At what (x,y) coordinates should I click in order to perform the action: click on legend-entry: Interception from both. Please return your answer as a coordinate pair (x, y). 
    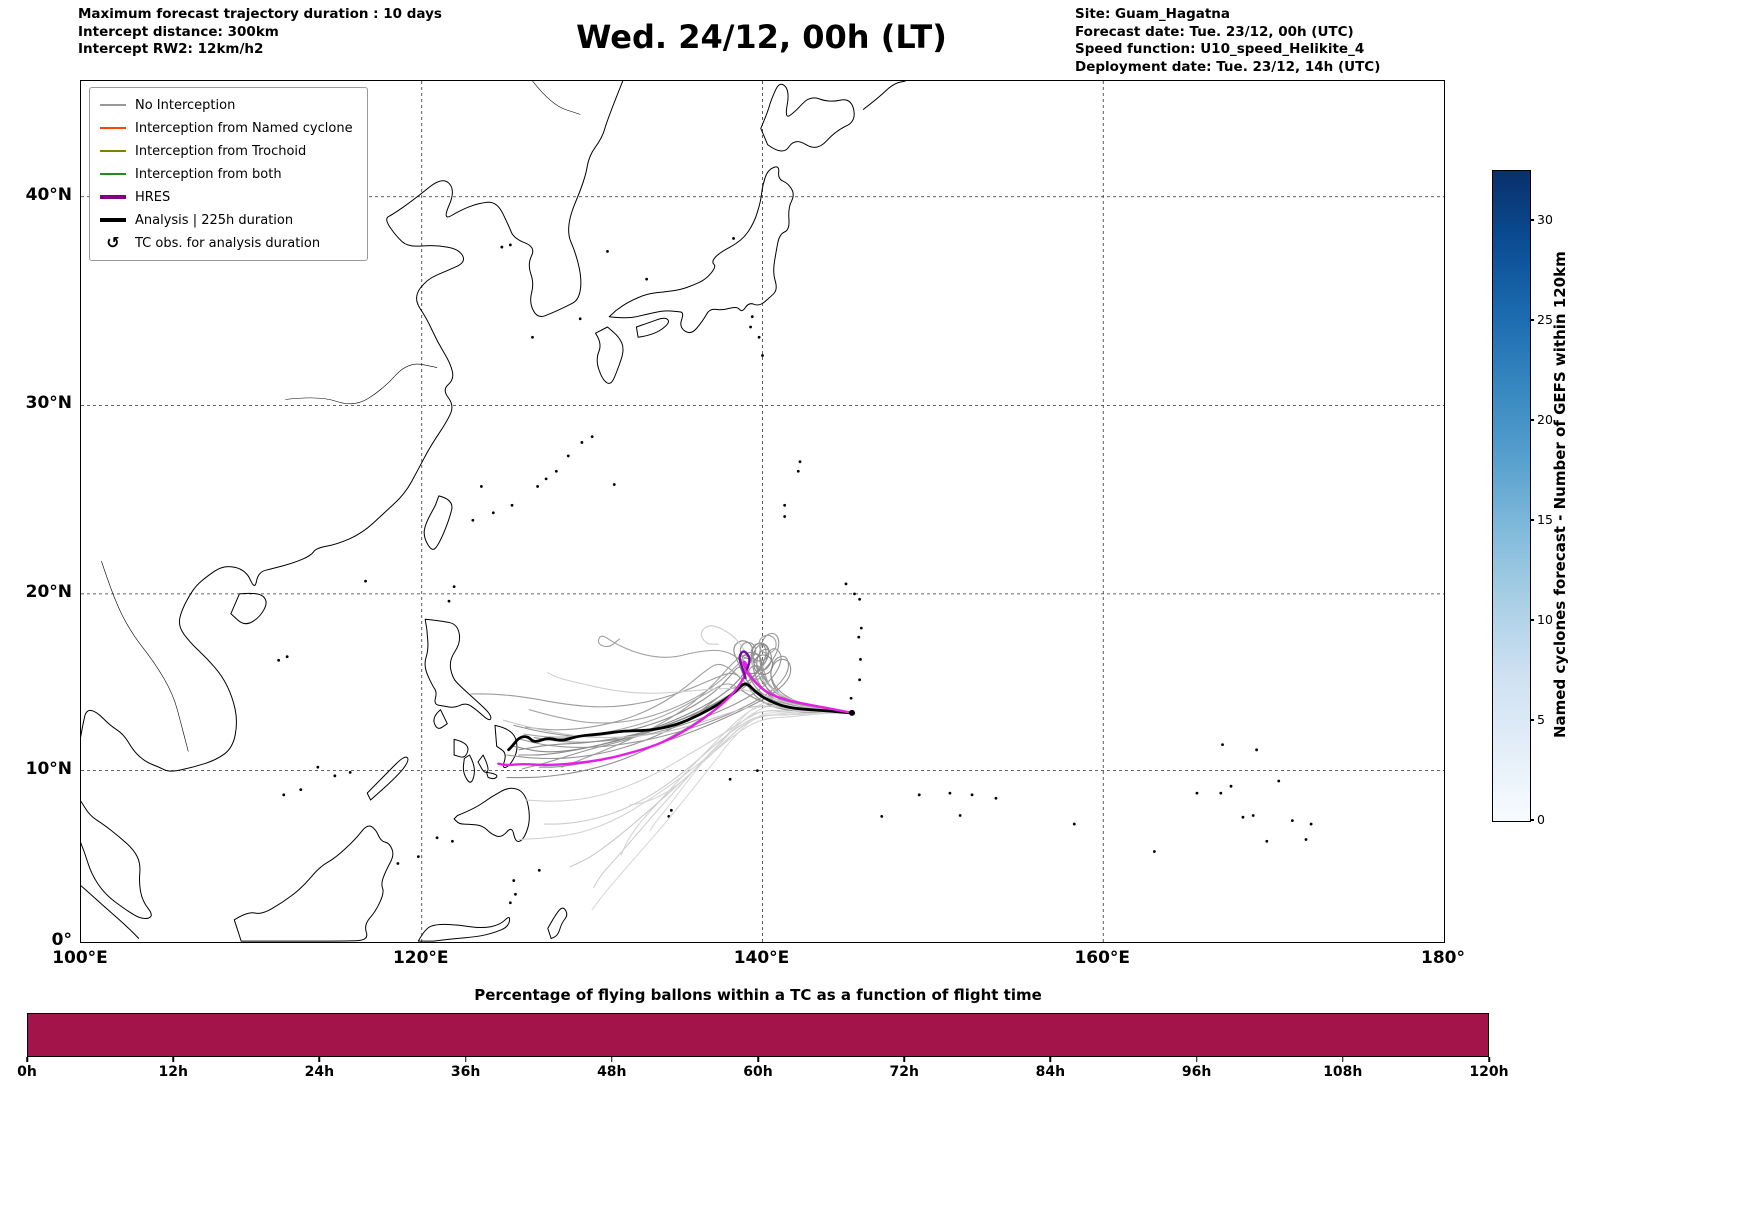
    Looking at the image, I should click on (226, 174).